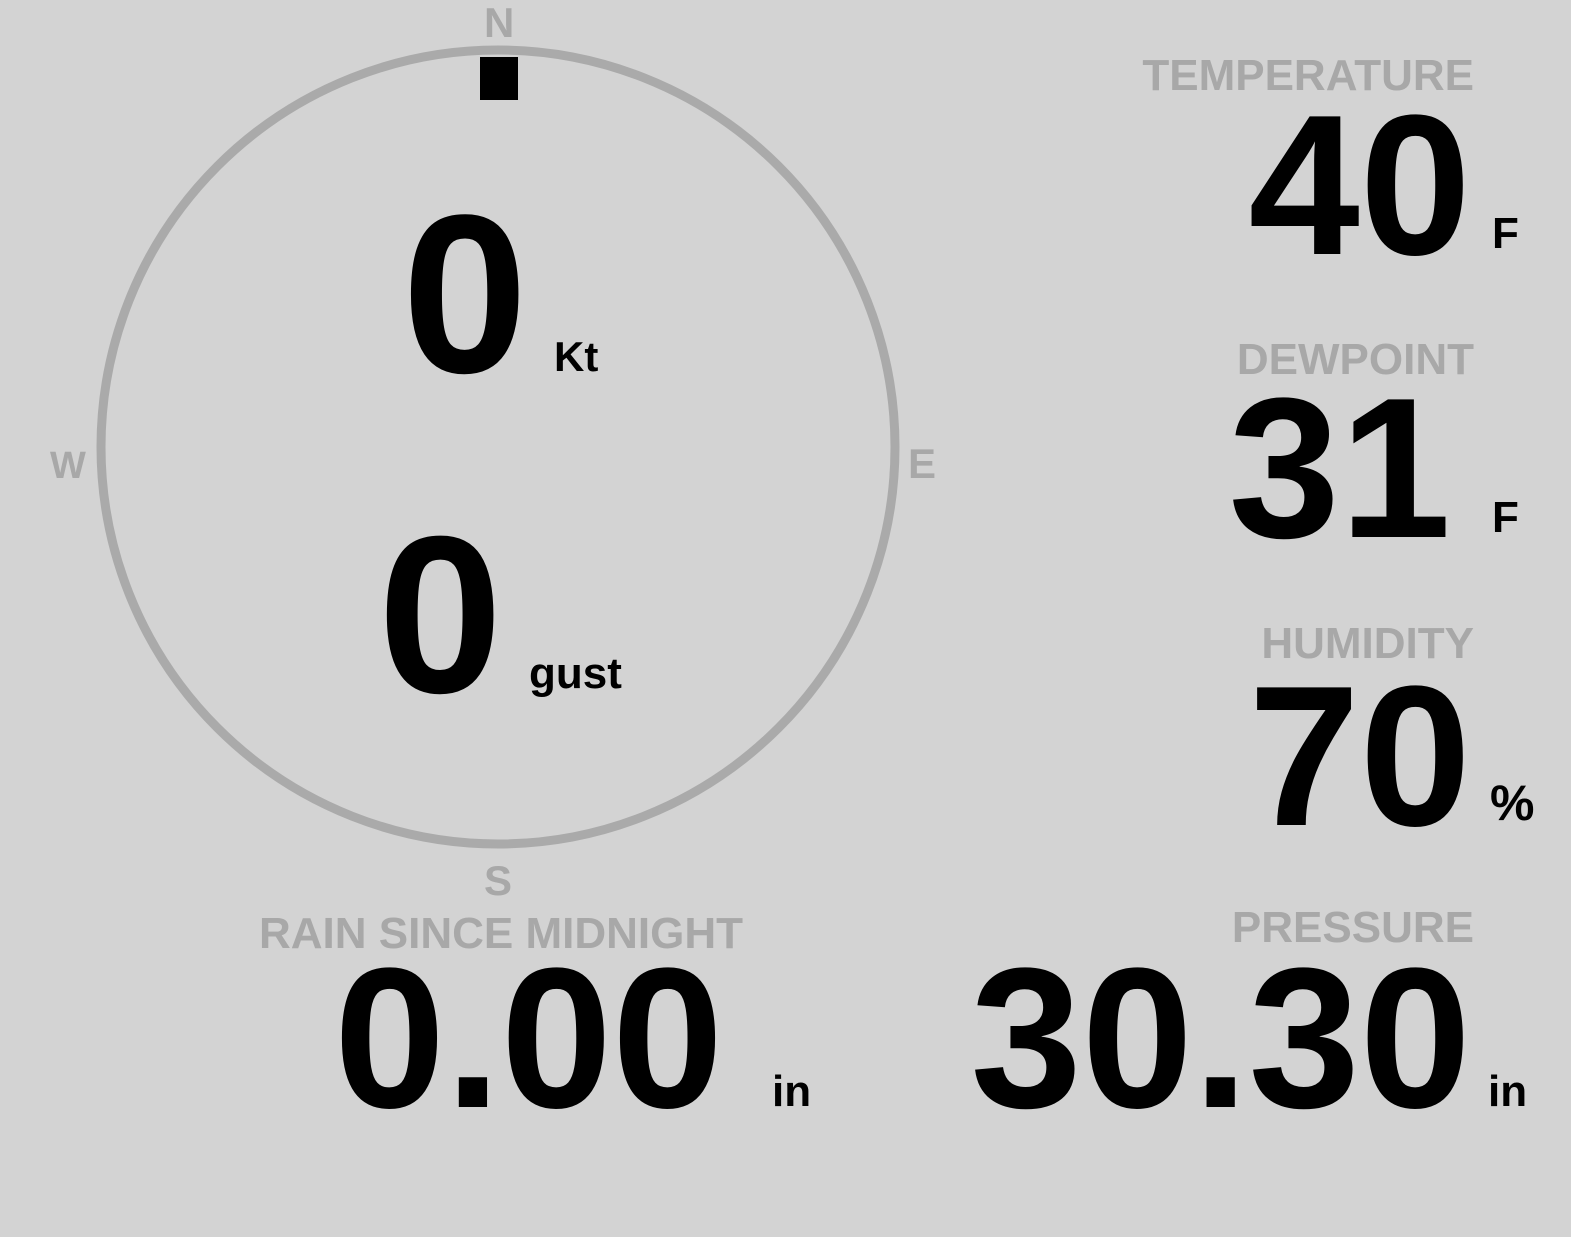  Describe the element at coordinates (1367, 643) in the screenshot. I see `humidity-label: HUMIDITY` at that location.